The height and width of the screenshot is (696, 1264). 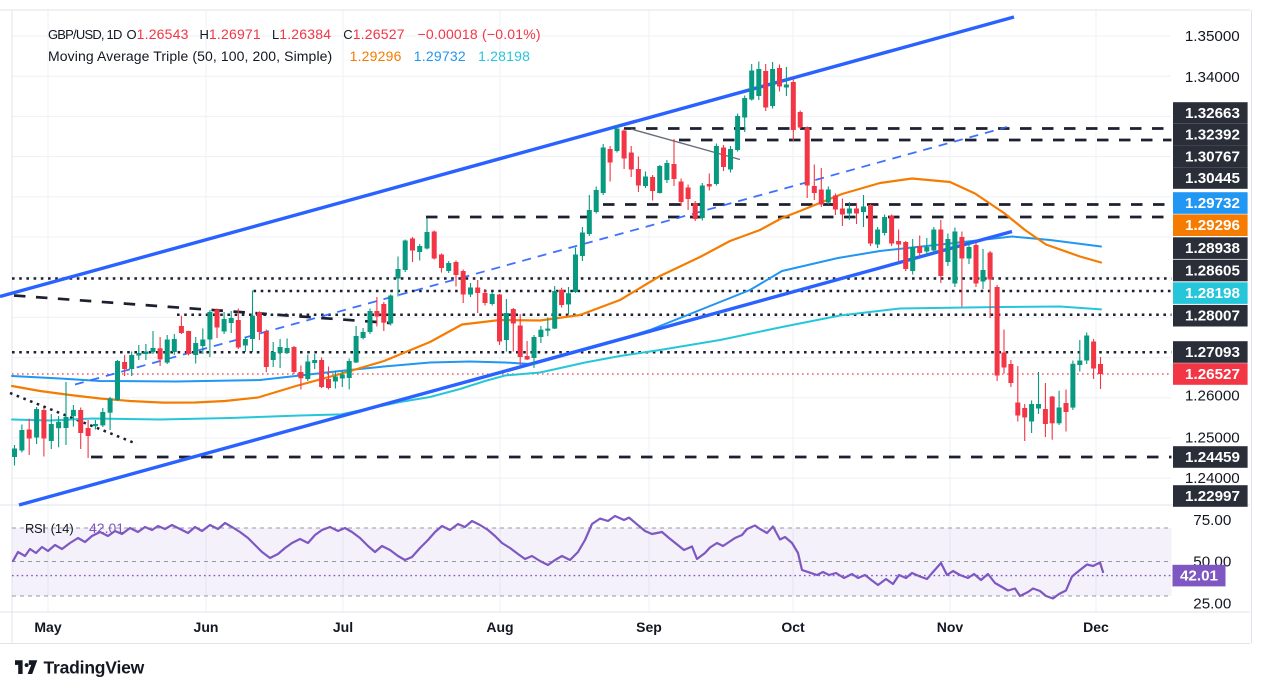 What do you see at coordinates (1212, 248) in the screenshot?
I see `svg-text: 1.28938` at bounding box center [1212, 248].